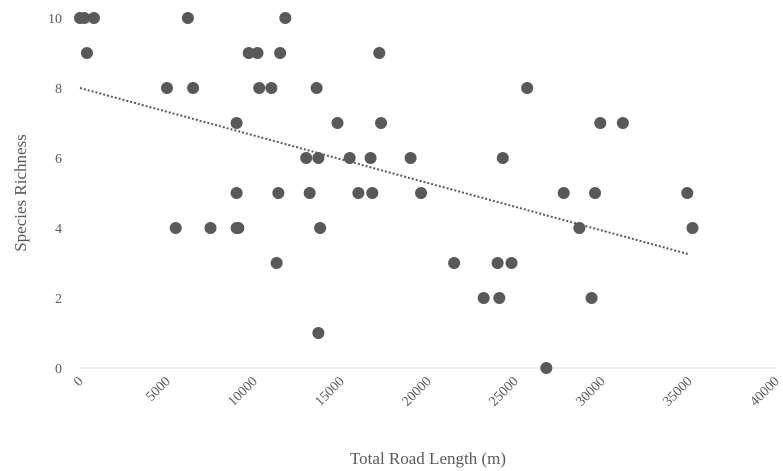 Image resolution: width=783 pixels, height=471 pixels. What do you see at coordinates (590, 391) in the screenshot?
I see `x-tick-label: 30000` at bounding box center [590, 391].